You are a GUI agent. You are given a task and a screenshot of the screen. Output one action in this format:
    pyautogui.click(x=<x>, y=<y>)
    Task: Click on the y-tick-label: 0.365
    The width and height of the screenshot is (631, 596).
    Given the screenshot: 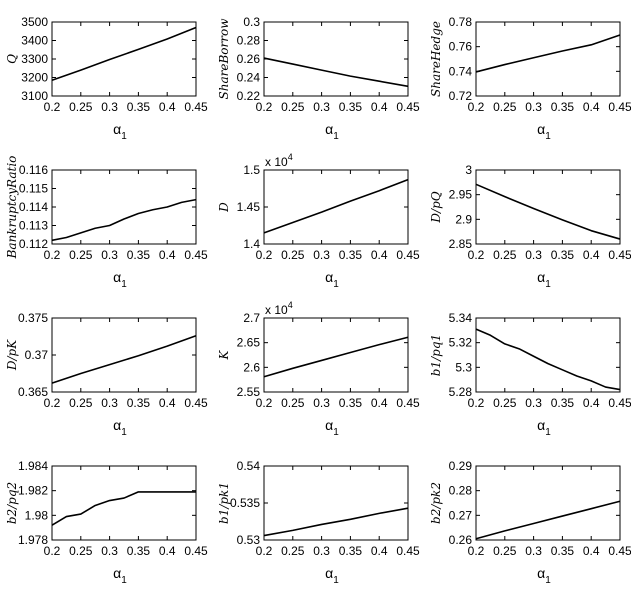 What is the action you would take?
    pyautogui.click(x=33, y=392)
    